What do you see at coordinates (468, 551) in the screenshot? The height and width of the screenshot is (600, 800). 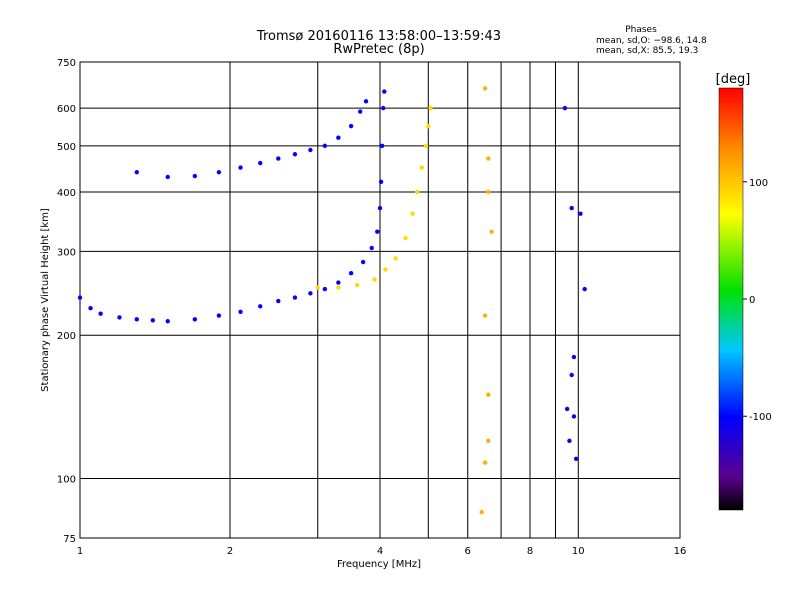 I see `x-tick-label: 6` at bounding box center [468, 551].